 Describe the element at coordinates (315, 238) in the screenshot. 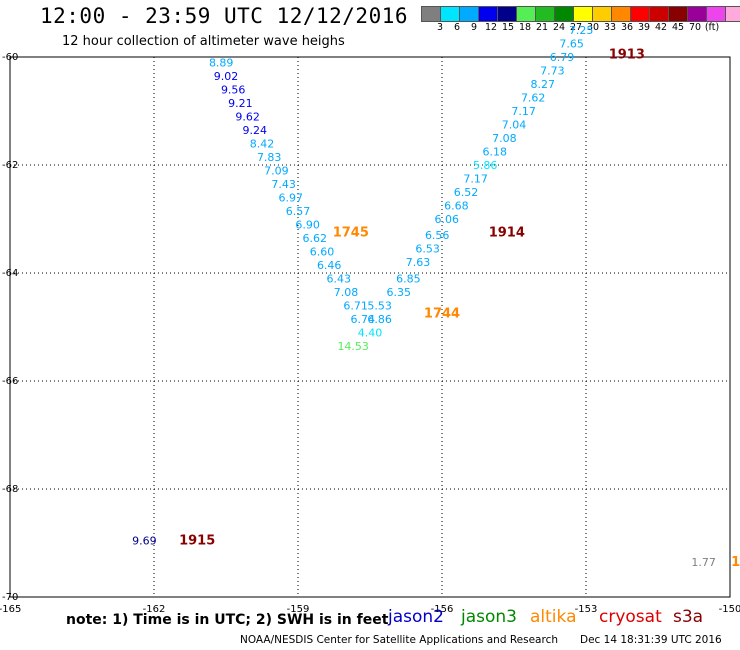

I see `swh-value: 6.62` at that location.